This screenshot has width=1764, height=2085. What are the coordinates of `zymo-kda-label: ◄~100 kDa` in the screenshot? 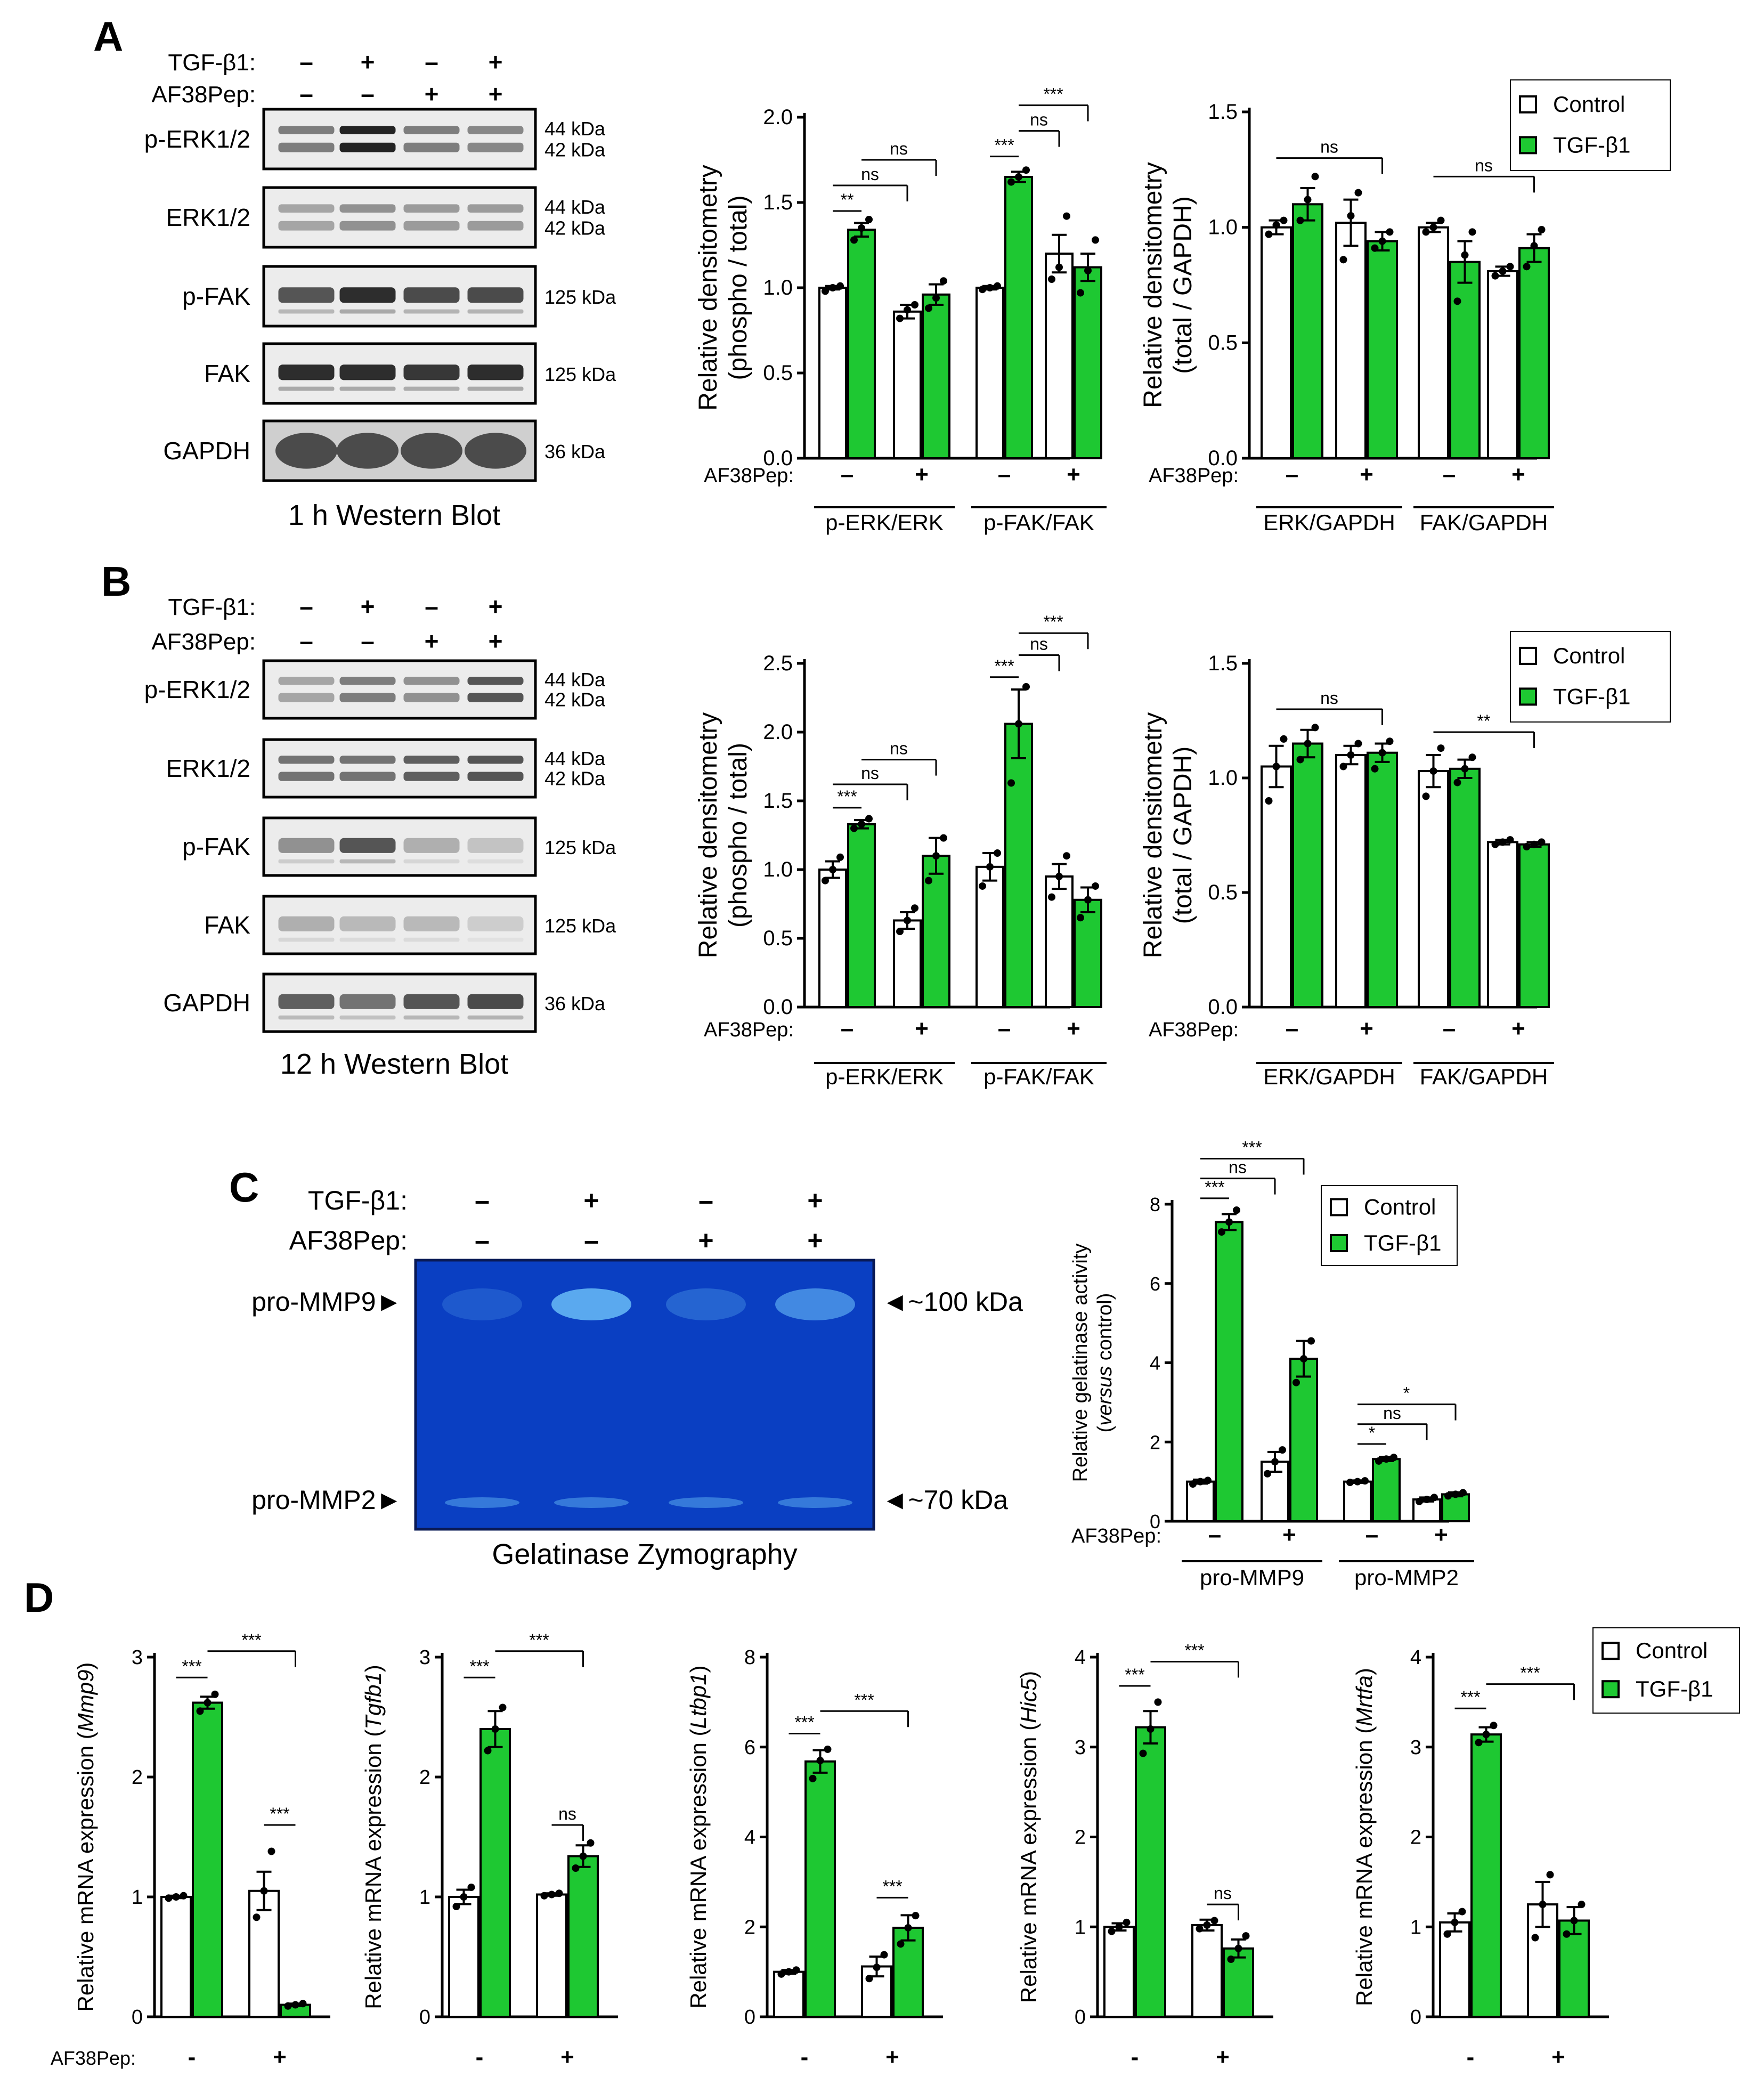 It's located at (953, 1302).